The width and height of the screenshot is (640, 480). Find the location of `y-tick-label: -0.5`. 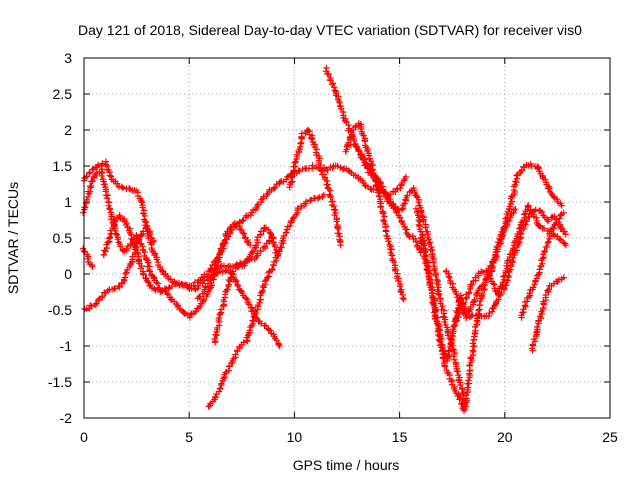

y-tick-label: -0.5 is located at coordinates (60, 310).